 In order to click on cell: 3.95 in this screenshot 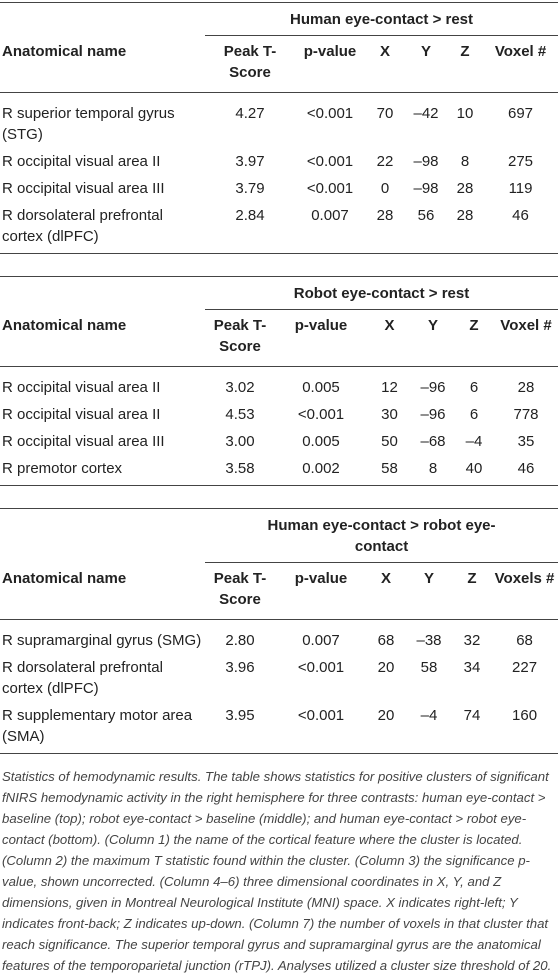, I will do `click(240, 715)`.